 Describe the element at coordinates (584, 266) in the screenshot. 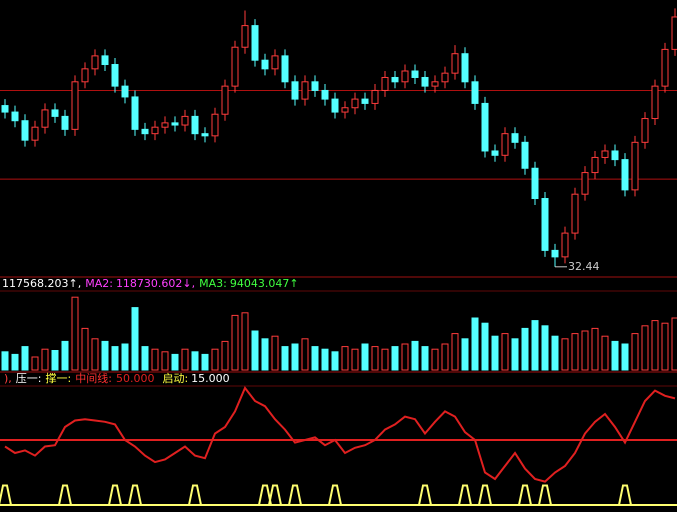

I see `low-label: 32.44` at that location.